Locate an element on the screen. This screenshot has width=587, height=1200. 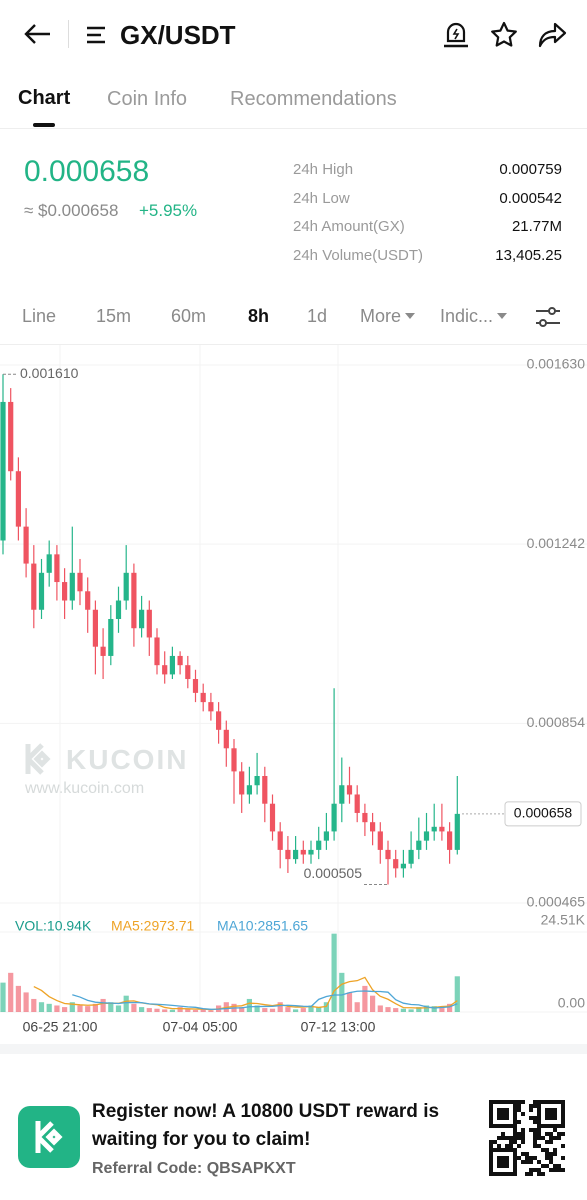
stat-value: 0.000542 is located at coordinates (530, 198).